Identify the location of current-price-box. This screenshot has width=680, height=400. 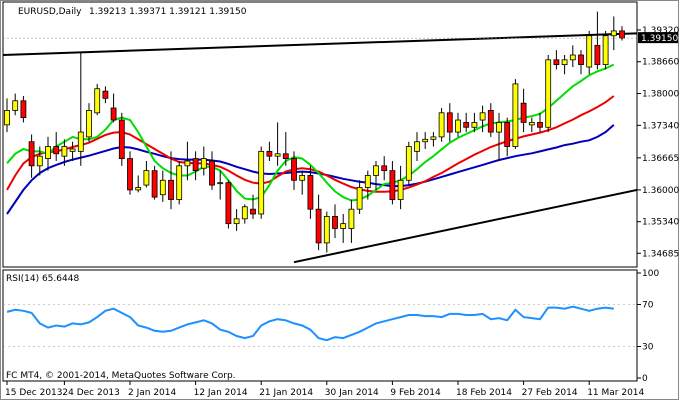
(658, 38).